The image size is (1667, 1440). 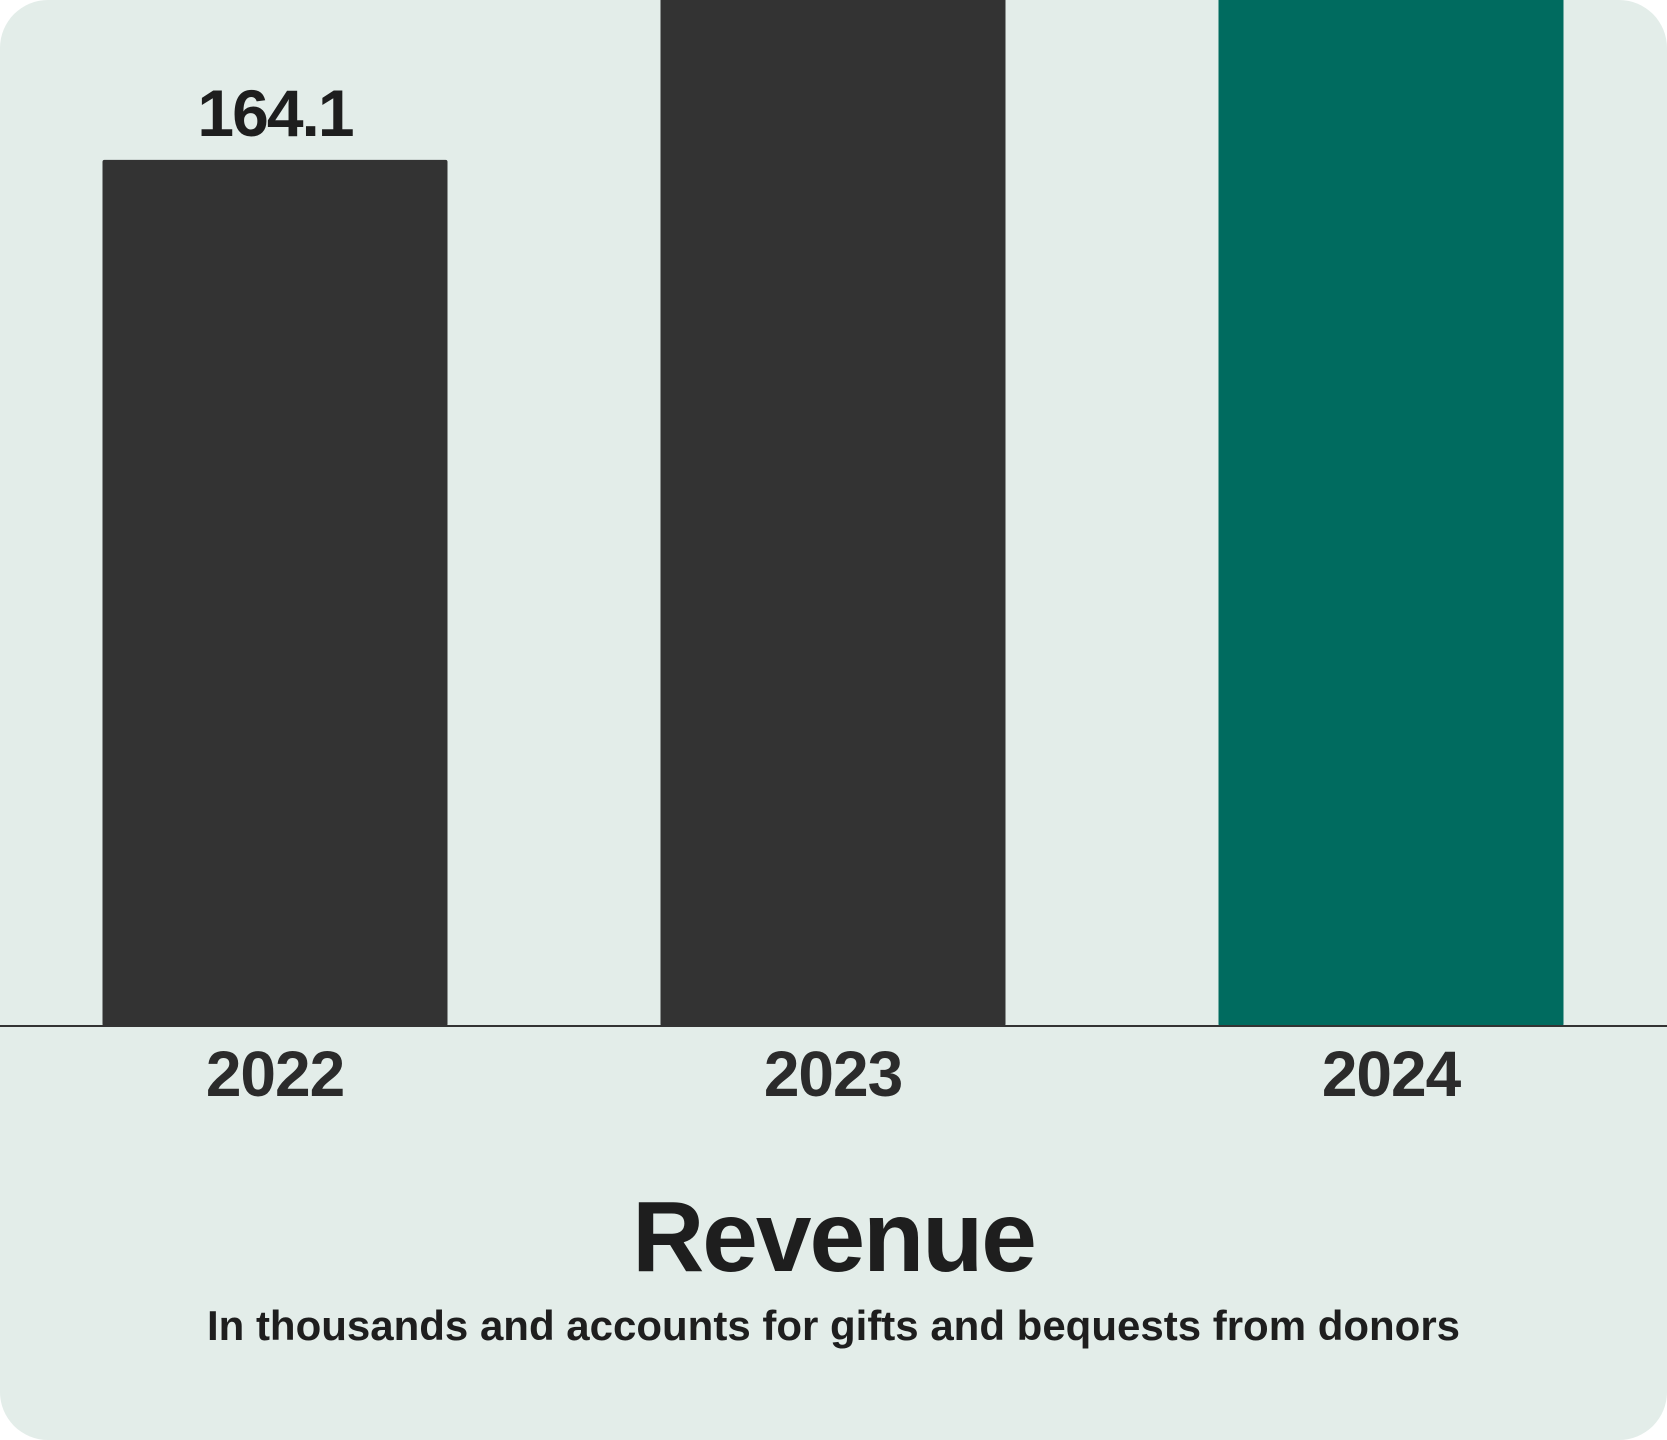 I want to click on value-label-2022: 164.1, so click(x=274, y=113).